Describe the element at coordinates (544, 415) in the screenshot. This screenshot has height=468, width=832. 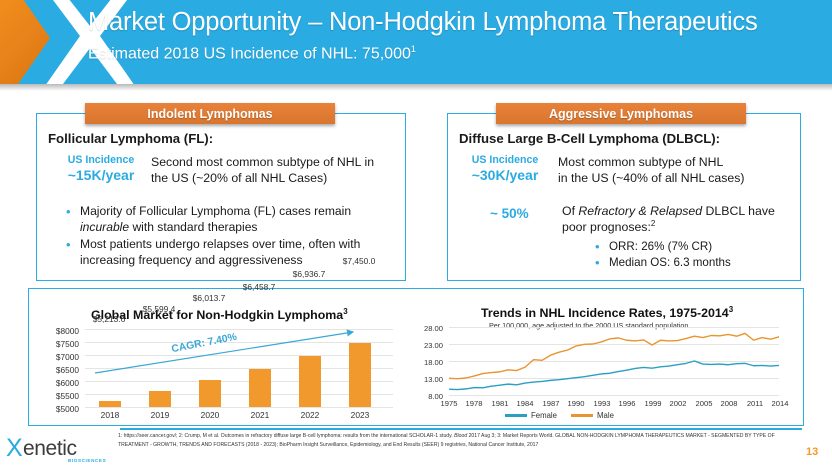
I see `legend-label-female: Female` at that location.